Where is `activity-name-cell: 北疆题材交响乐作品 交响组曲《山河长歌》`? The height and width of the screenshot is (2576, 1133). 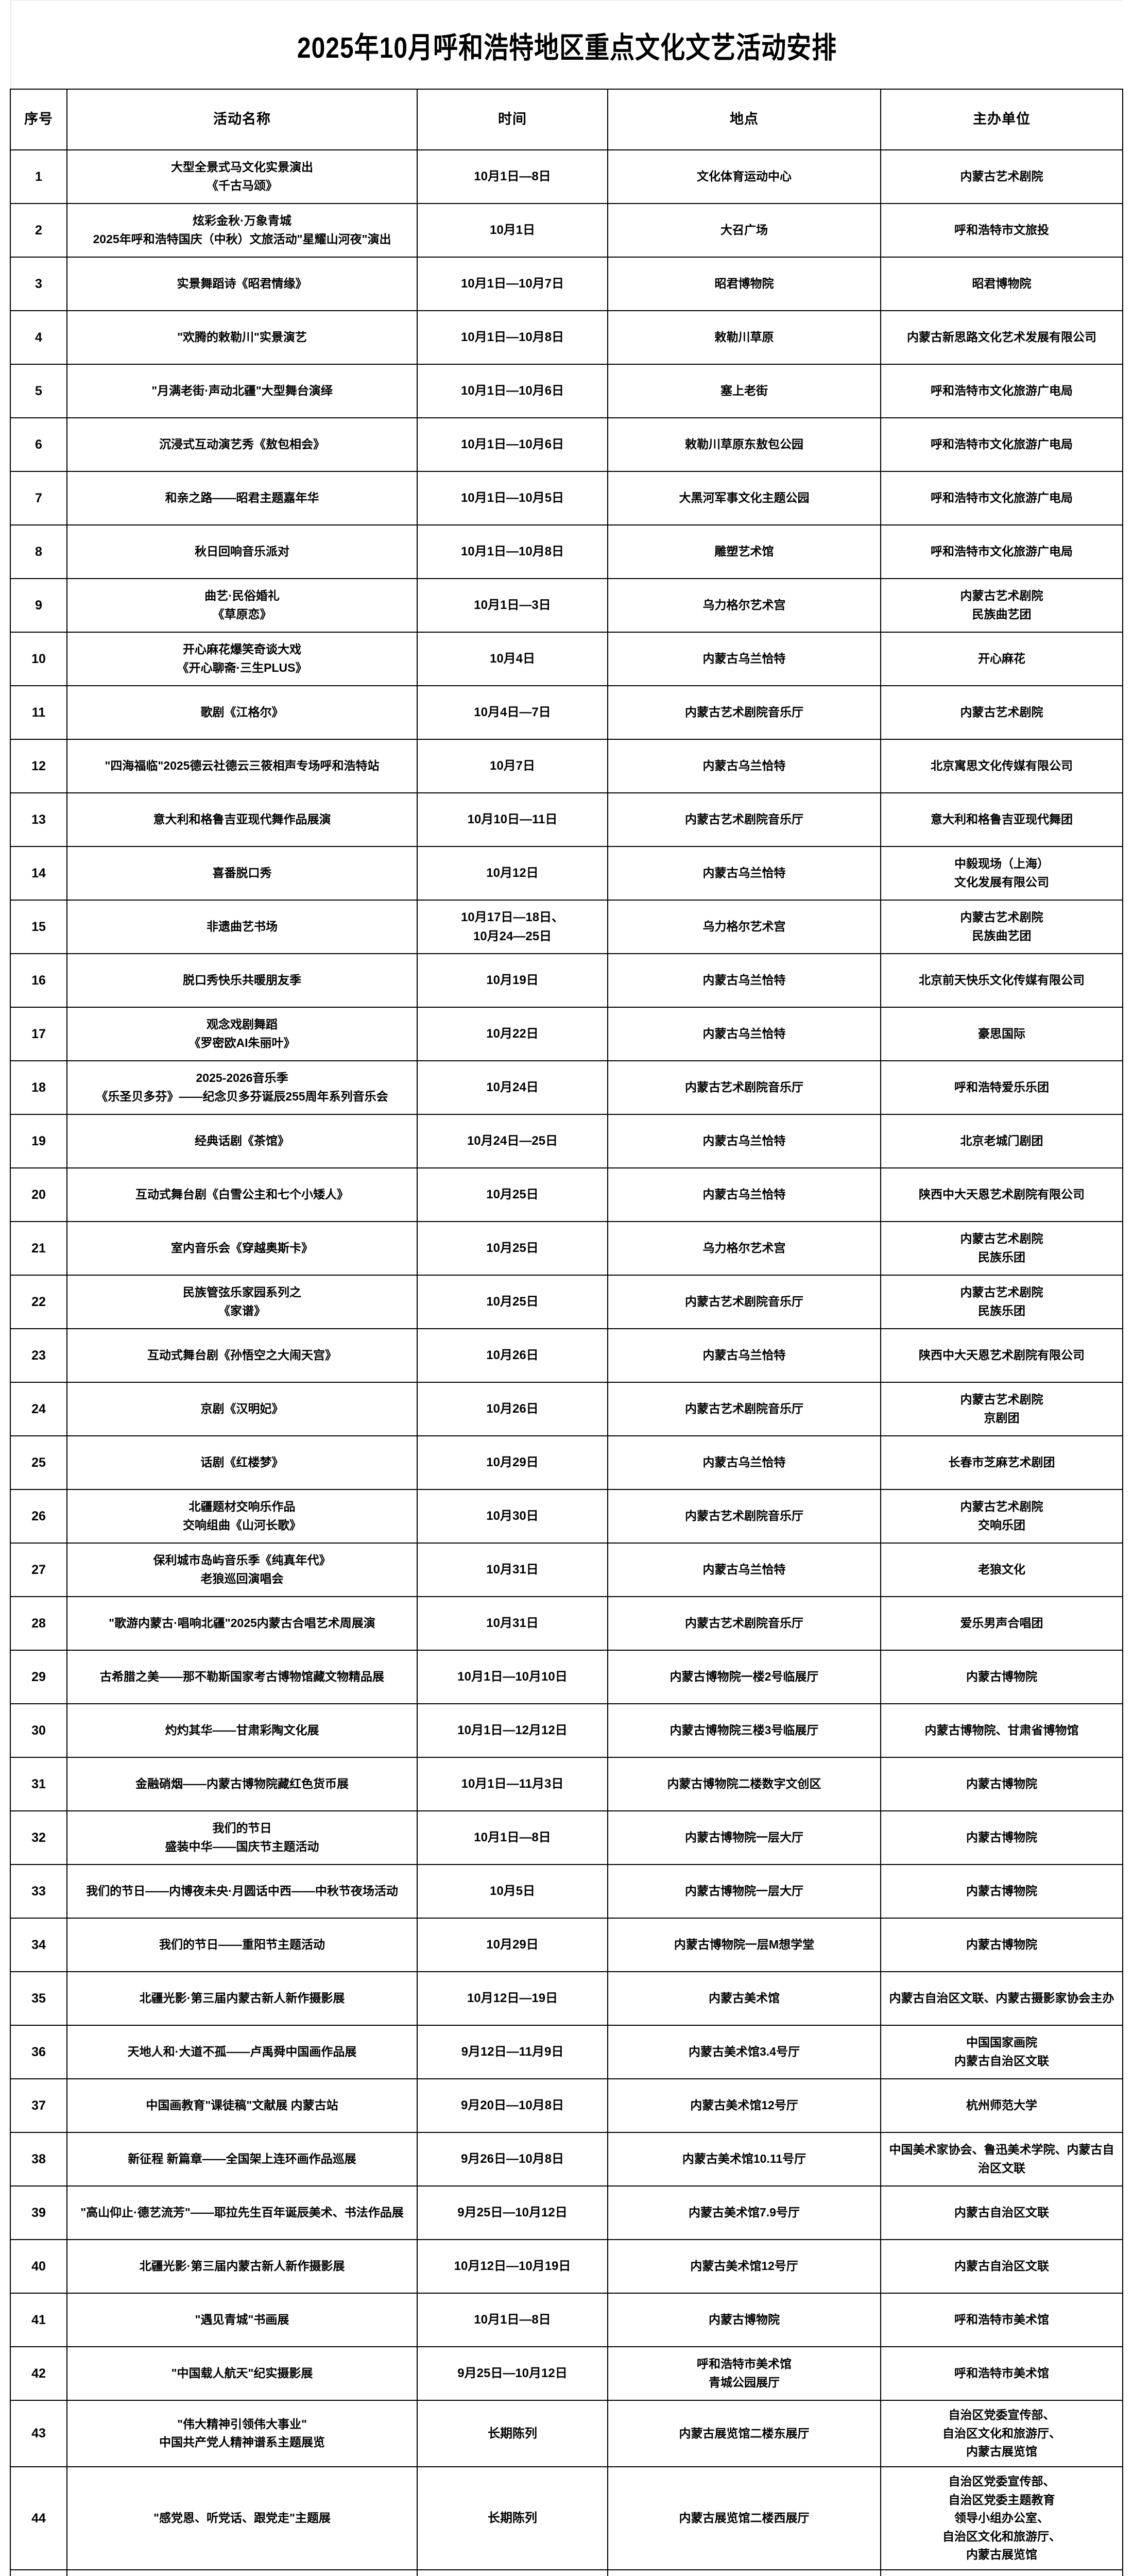 activity-name-cell: 北疆题材交响乐作品 交响组曲《山河长歌》 is located at coordinates (242, 1517).